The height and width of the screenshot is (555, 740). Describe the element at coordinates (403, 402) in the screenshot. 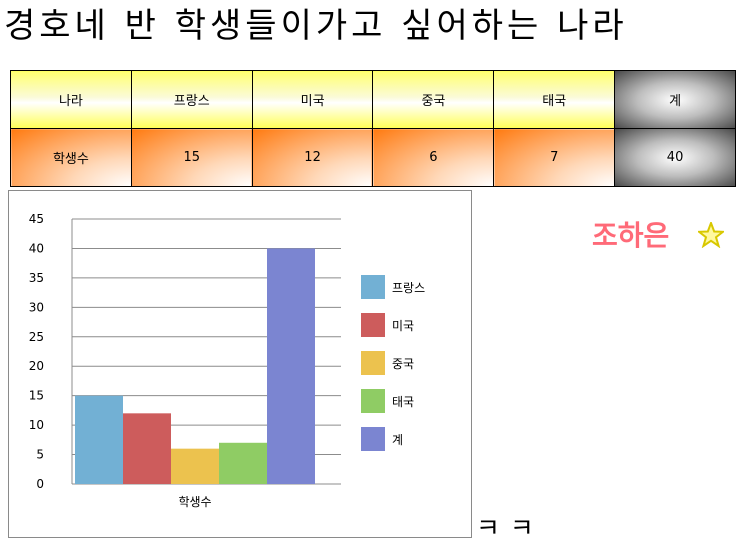

I see `legend-label: 태국` at that location.